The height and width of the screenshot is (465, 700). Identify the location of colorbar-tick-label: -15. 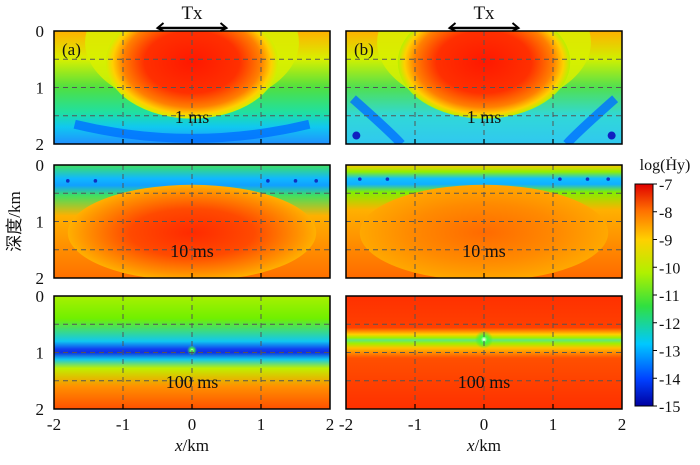
(669, 407).